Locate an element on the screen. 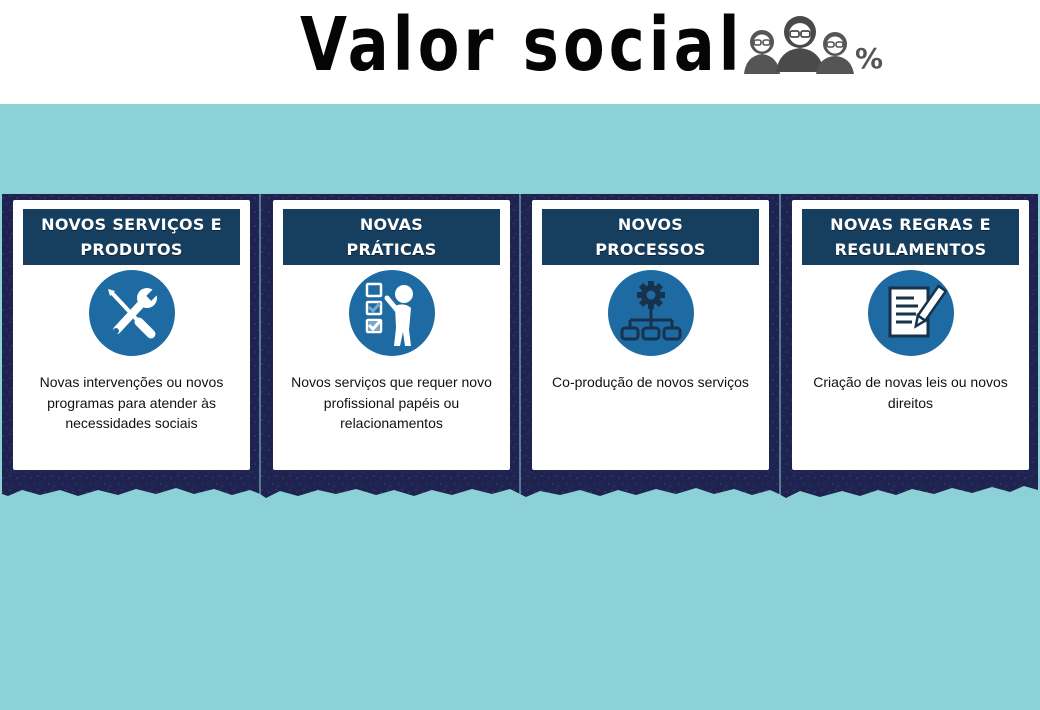 The width and height of the screenshot is (1040, 710). card-description: Criação de novas leis ou novos direitos is located at coordinates (910, 392).